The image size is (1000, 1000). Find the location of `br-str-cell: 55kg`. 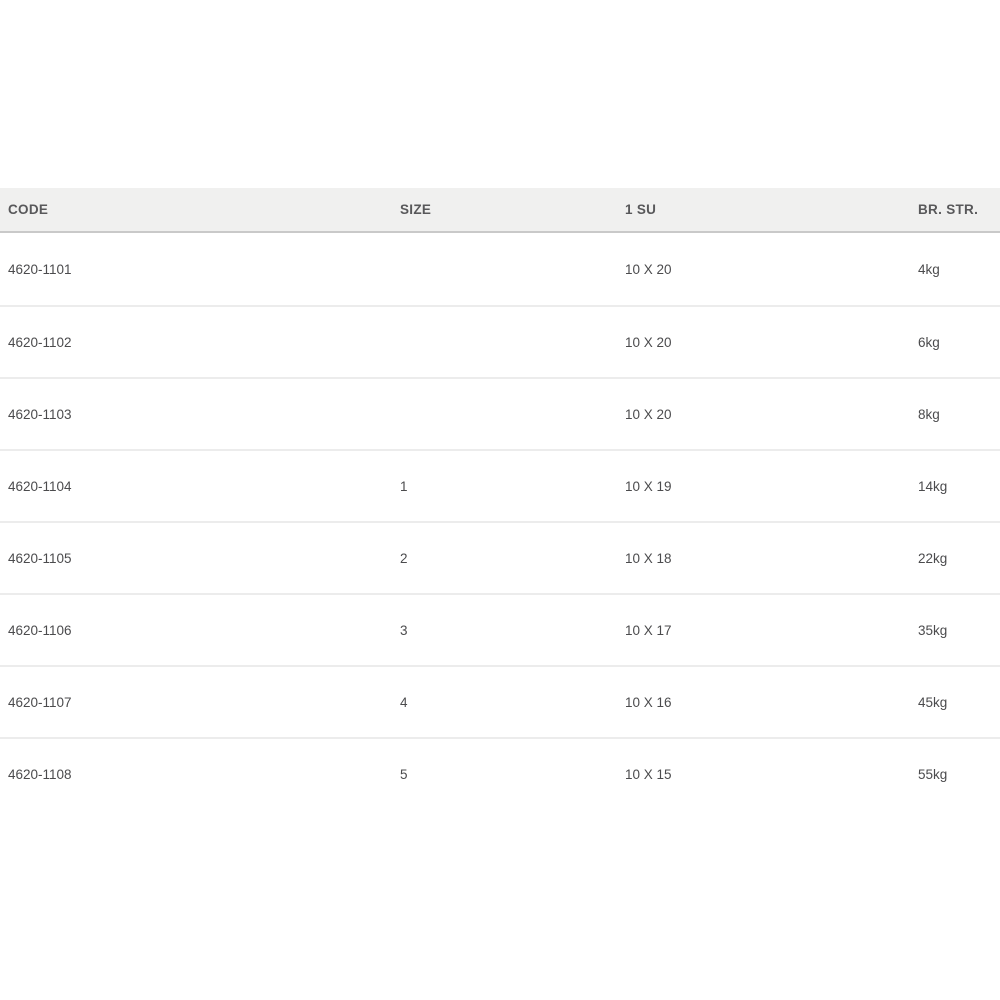

br-str-cell: 55kg is located at coordinates (933, 774).